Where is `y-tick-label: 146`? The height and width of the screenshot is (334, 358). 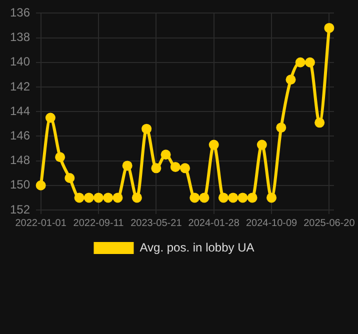
y-tick-label: 146 is located at coordinates (20, 135).